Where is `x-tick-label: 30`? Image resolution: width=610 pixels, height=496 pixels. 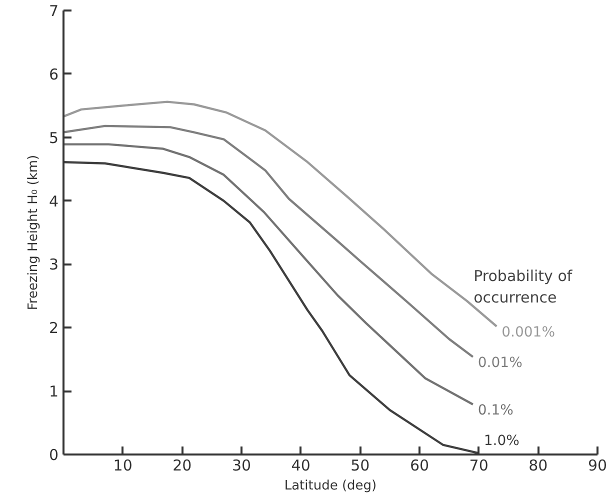
x-tick-label: 30 is located at coordinates (242, 465).